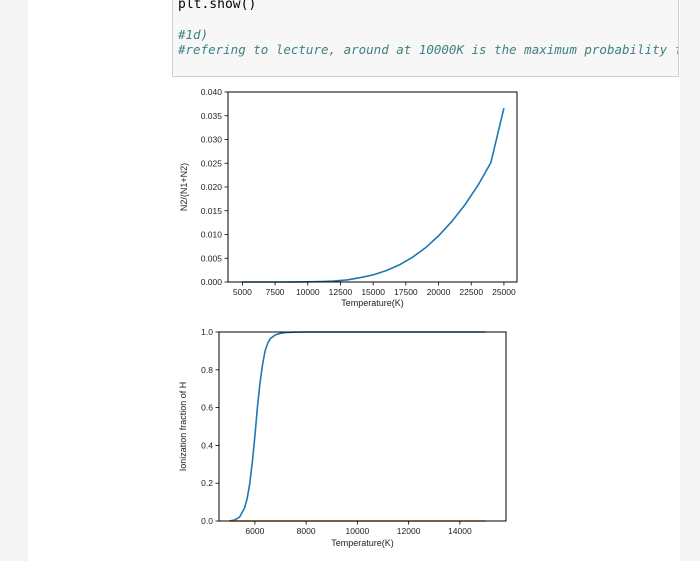 The height and width of the screenshot is (561, 700). What do you see at coordinates (212, 282) in the screenshot?
I see `y-tick-label: 0.000` at bounding box center [212, 282].